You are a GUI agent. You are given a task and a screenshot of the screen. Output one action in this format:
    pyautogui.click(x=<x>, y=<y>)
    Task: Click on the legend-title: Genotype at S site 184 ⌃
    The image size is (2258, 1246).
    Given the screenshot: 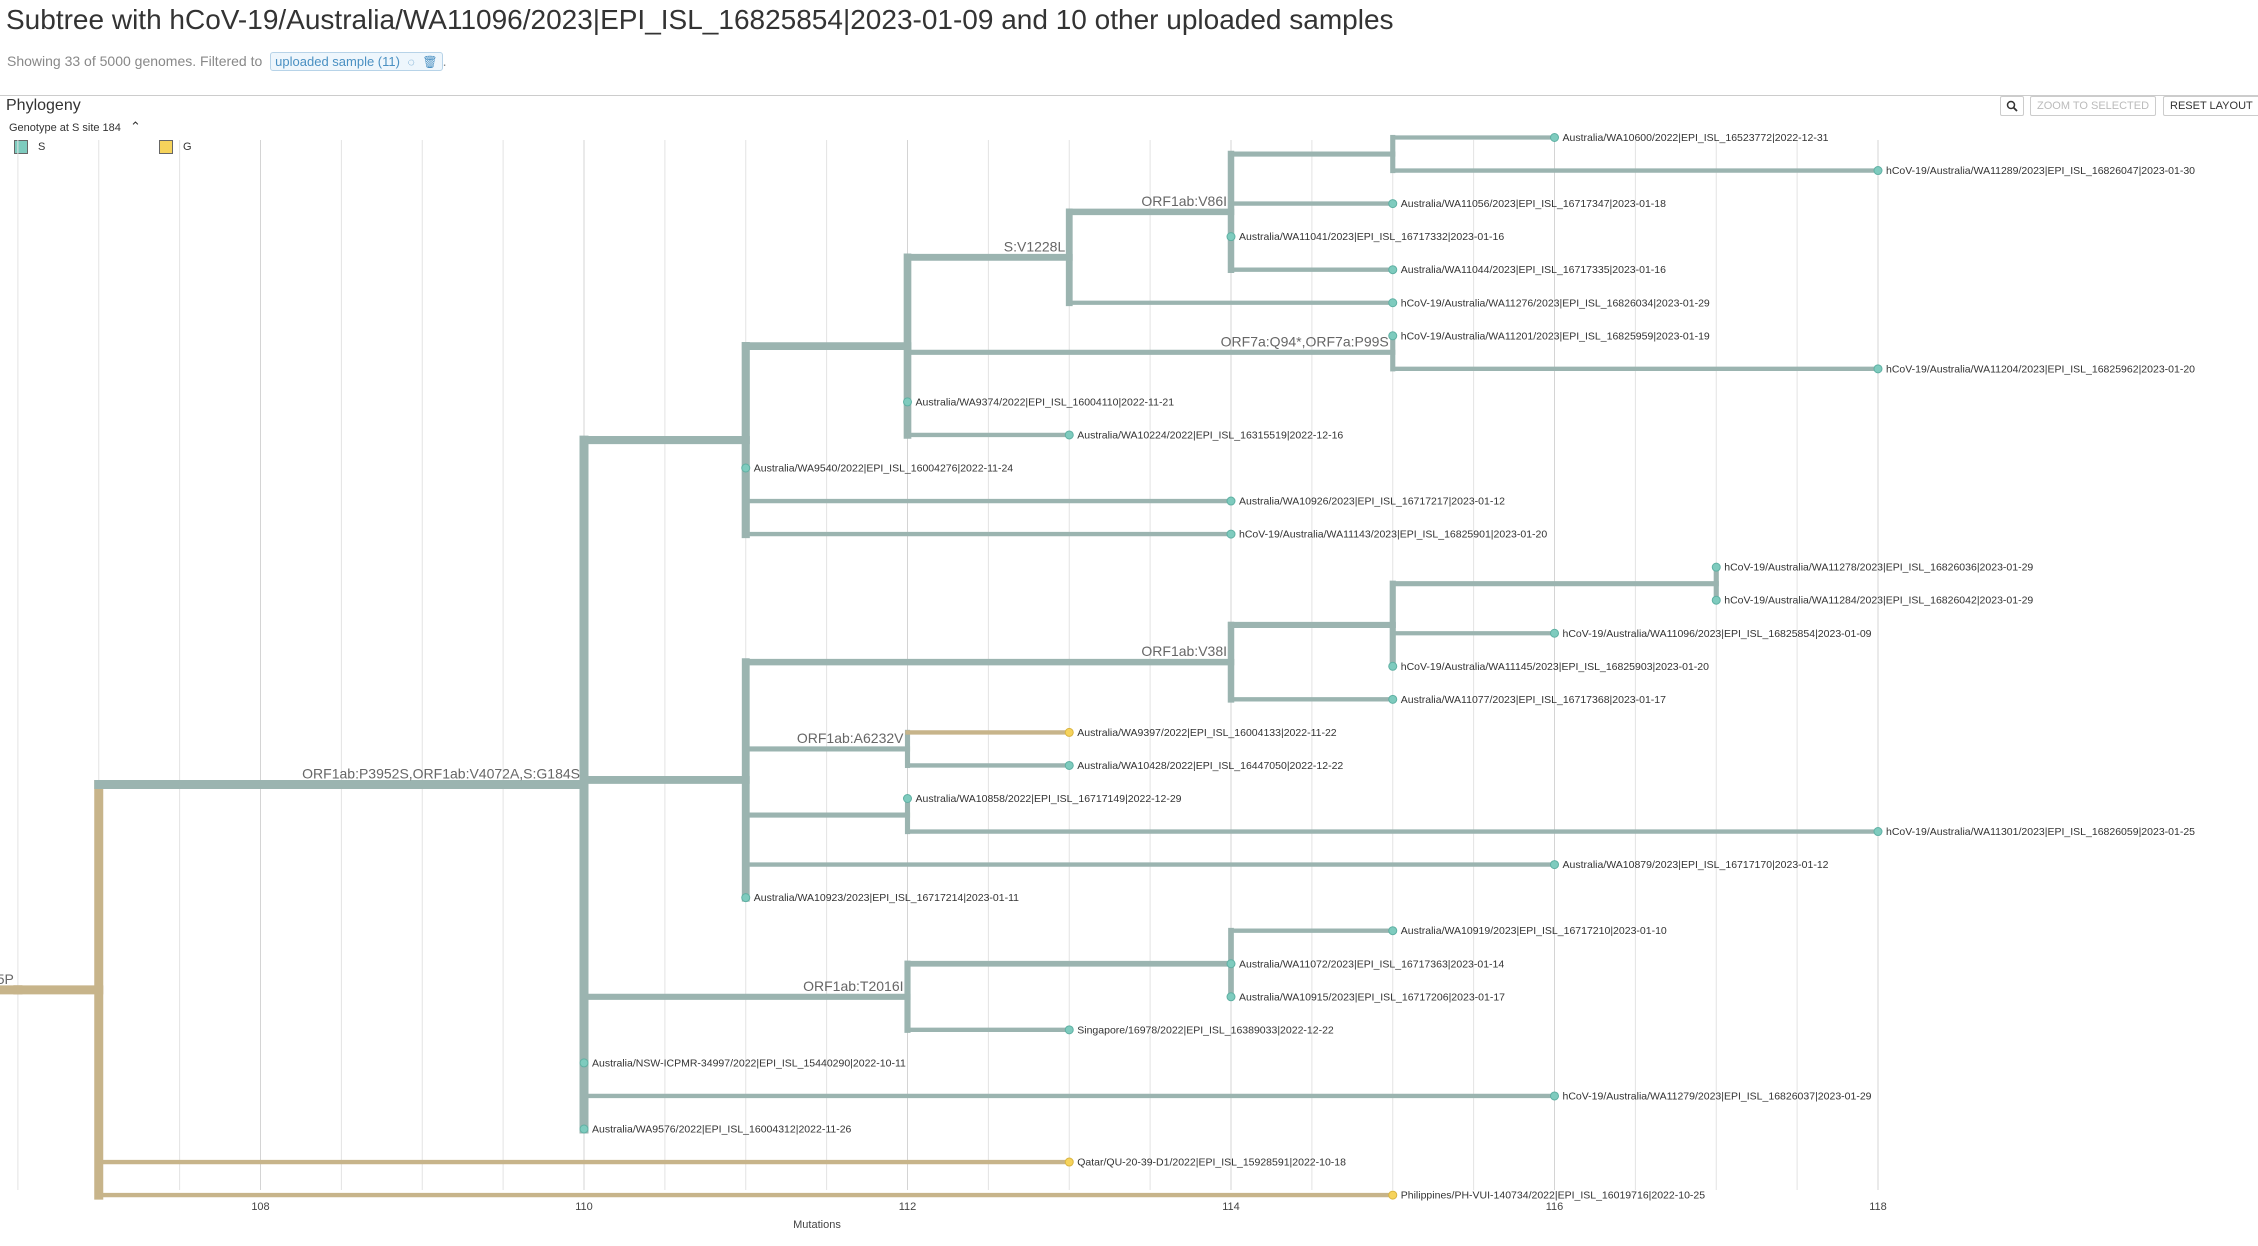 What is the action you would take?
    pyautogui.click(x=75, y=127)
    